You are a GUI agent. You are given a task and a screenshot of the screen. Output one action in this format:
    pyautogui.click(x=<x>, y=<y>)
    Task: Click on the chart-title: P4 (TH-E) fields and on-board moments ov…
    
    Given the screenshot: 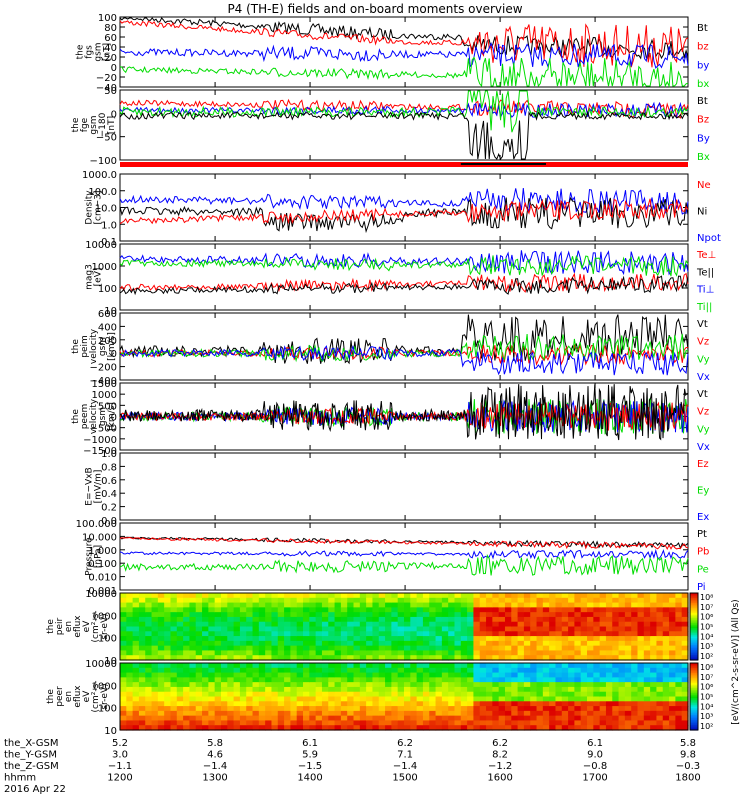 What is the action you would take?
    pyautogui.click(x=375, y=9)
    